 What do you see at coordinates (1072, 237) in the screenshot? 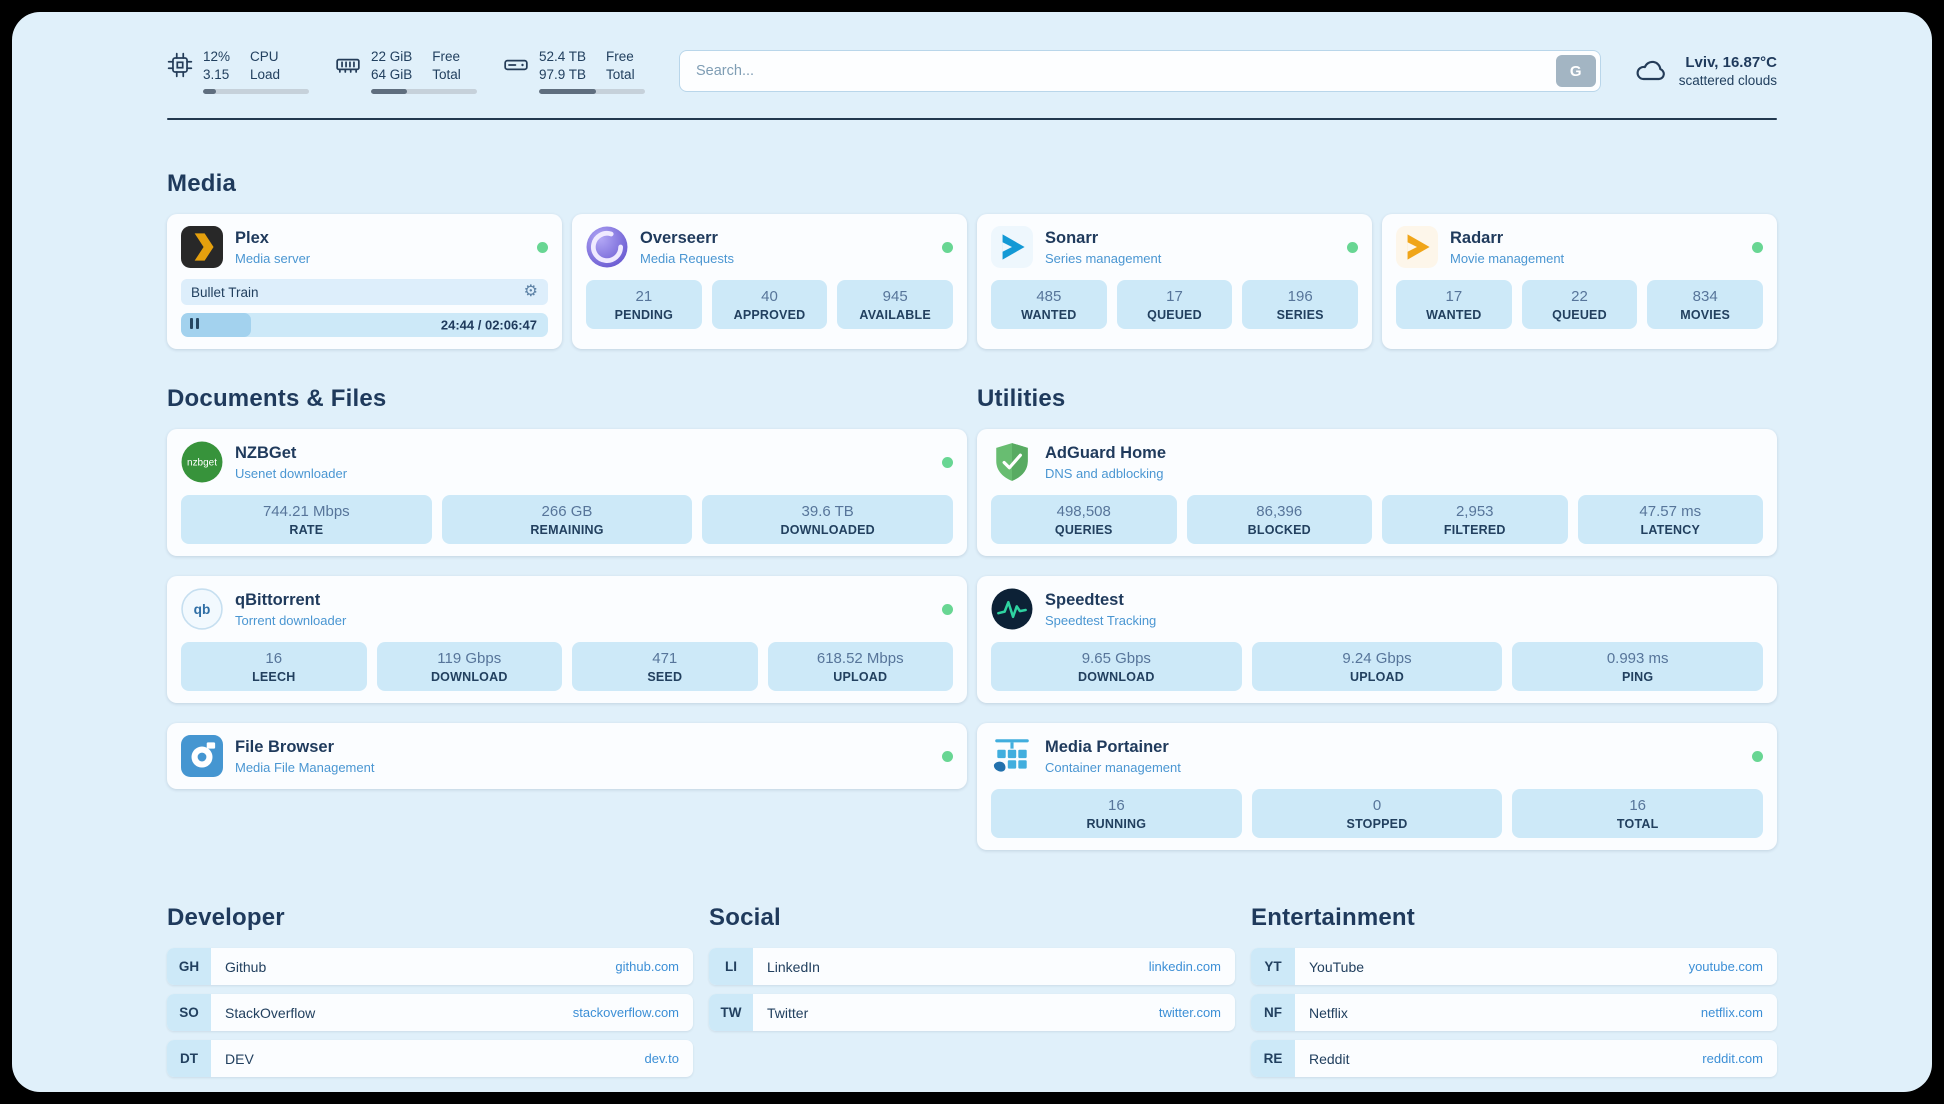
I see `app-name: Sonarr` at bounding box center [1072, 237].